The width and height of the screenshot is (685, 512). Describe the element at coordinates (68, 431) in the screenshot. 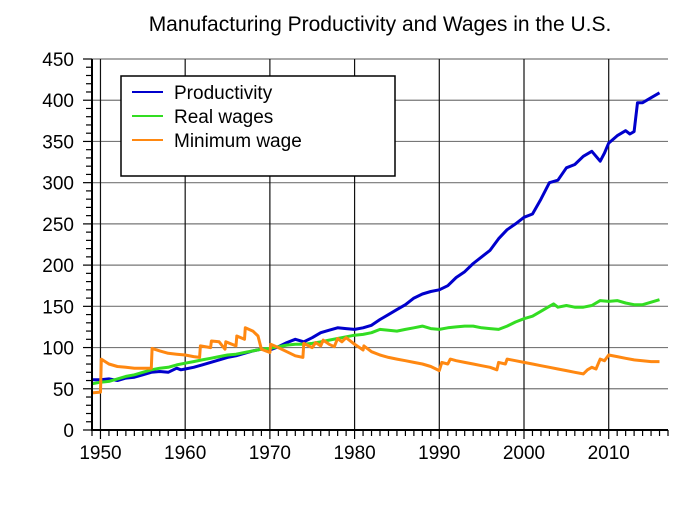

I see `y-tick-label: 0` at that location.